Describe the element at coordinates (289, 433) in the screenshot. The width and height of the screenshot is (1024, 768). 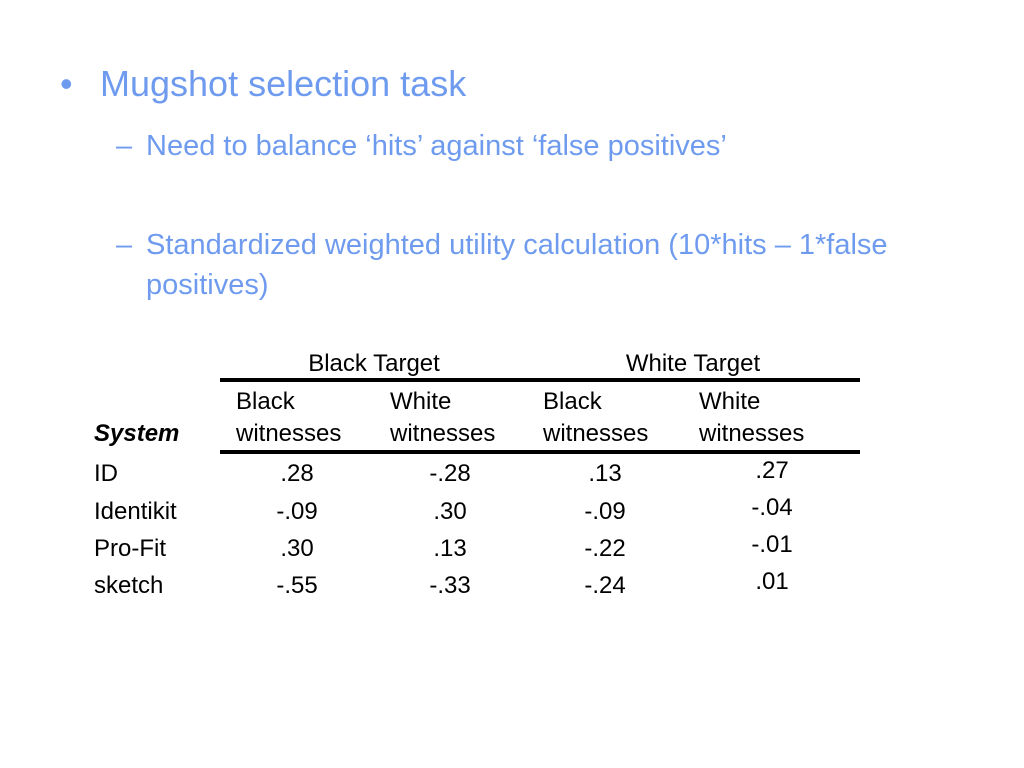
I see `col-header-1-line2: witnesses` at that location.